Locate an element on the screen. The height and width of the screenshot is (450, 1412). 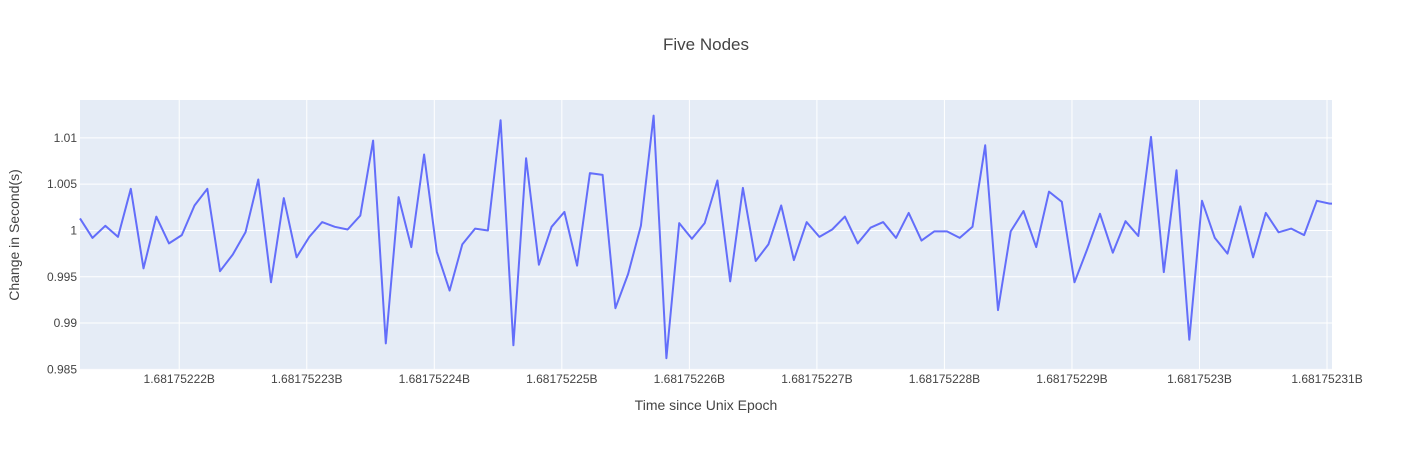
y-tick-label: 0.985 is located at coordinates (62, 369).